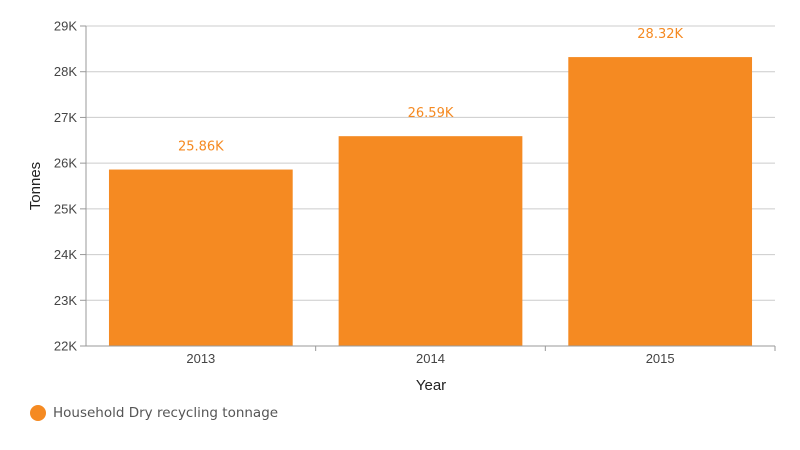  What do you see at coordinates (65, 71) in the screenshot?
I see `y-tick-label: 28K` at bounding box center [65, 71].